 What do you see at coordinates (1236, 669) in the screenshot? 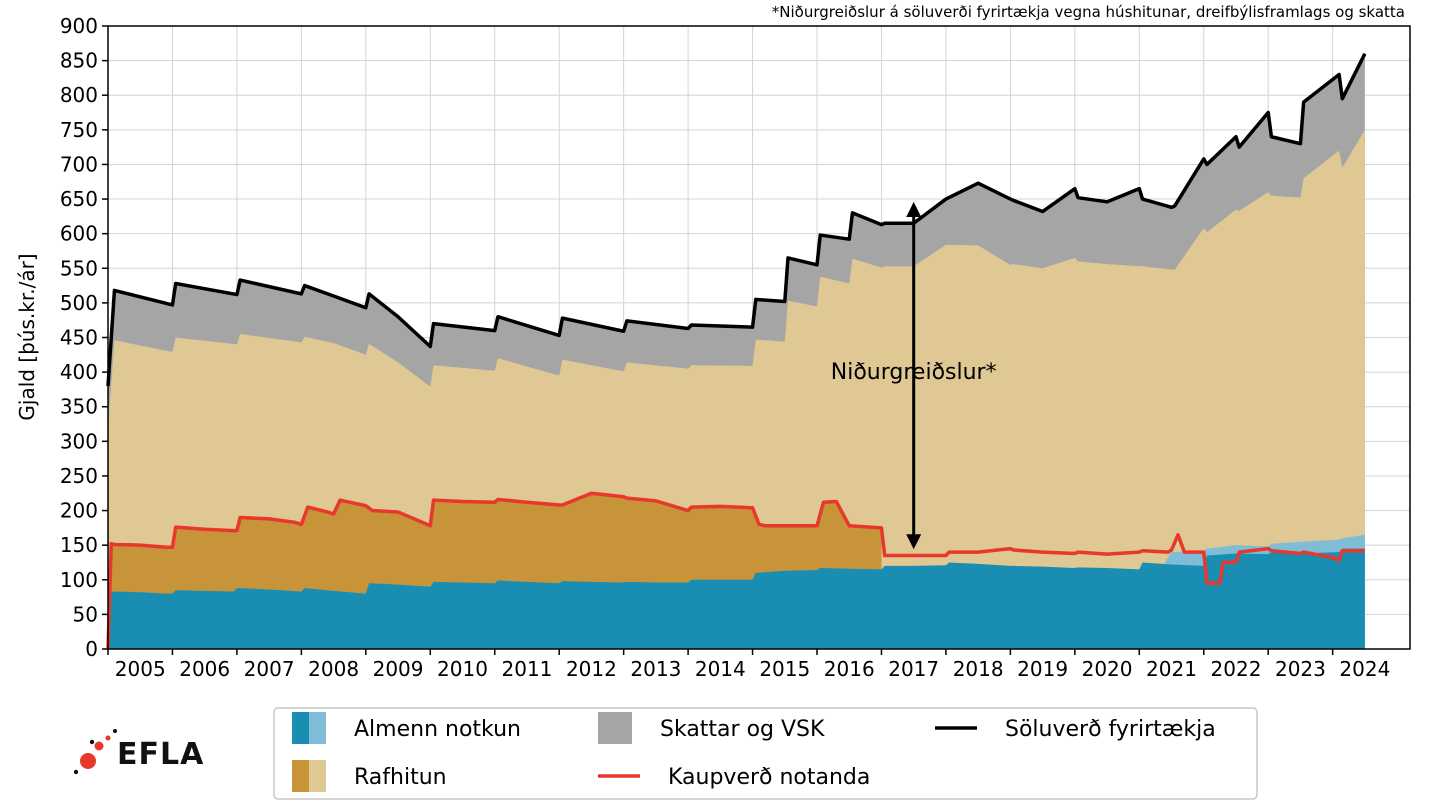
I see `x-tick-label: 2022` at bounding box center [1236, 669].